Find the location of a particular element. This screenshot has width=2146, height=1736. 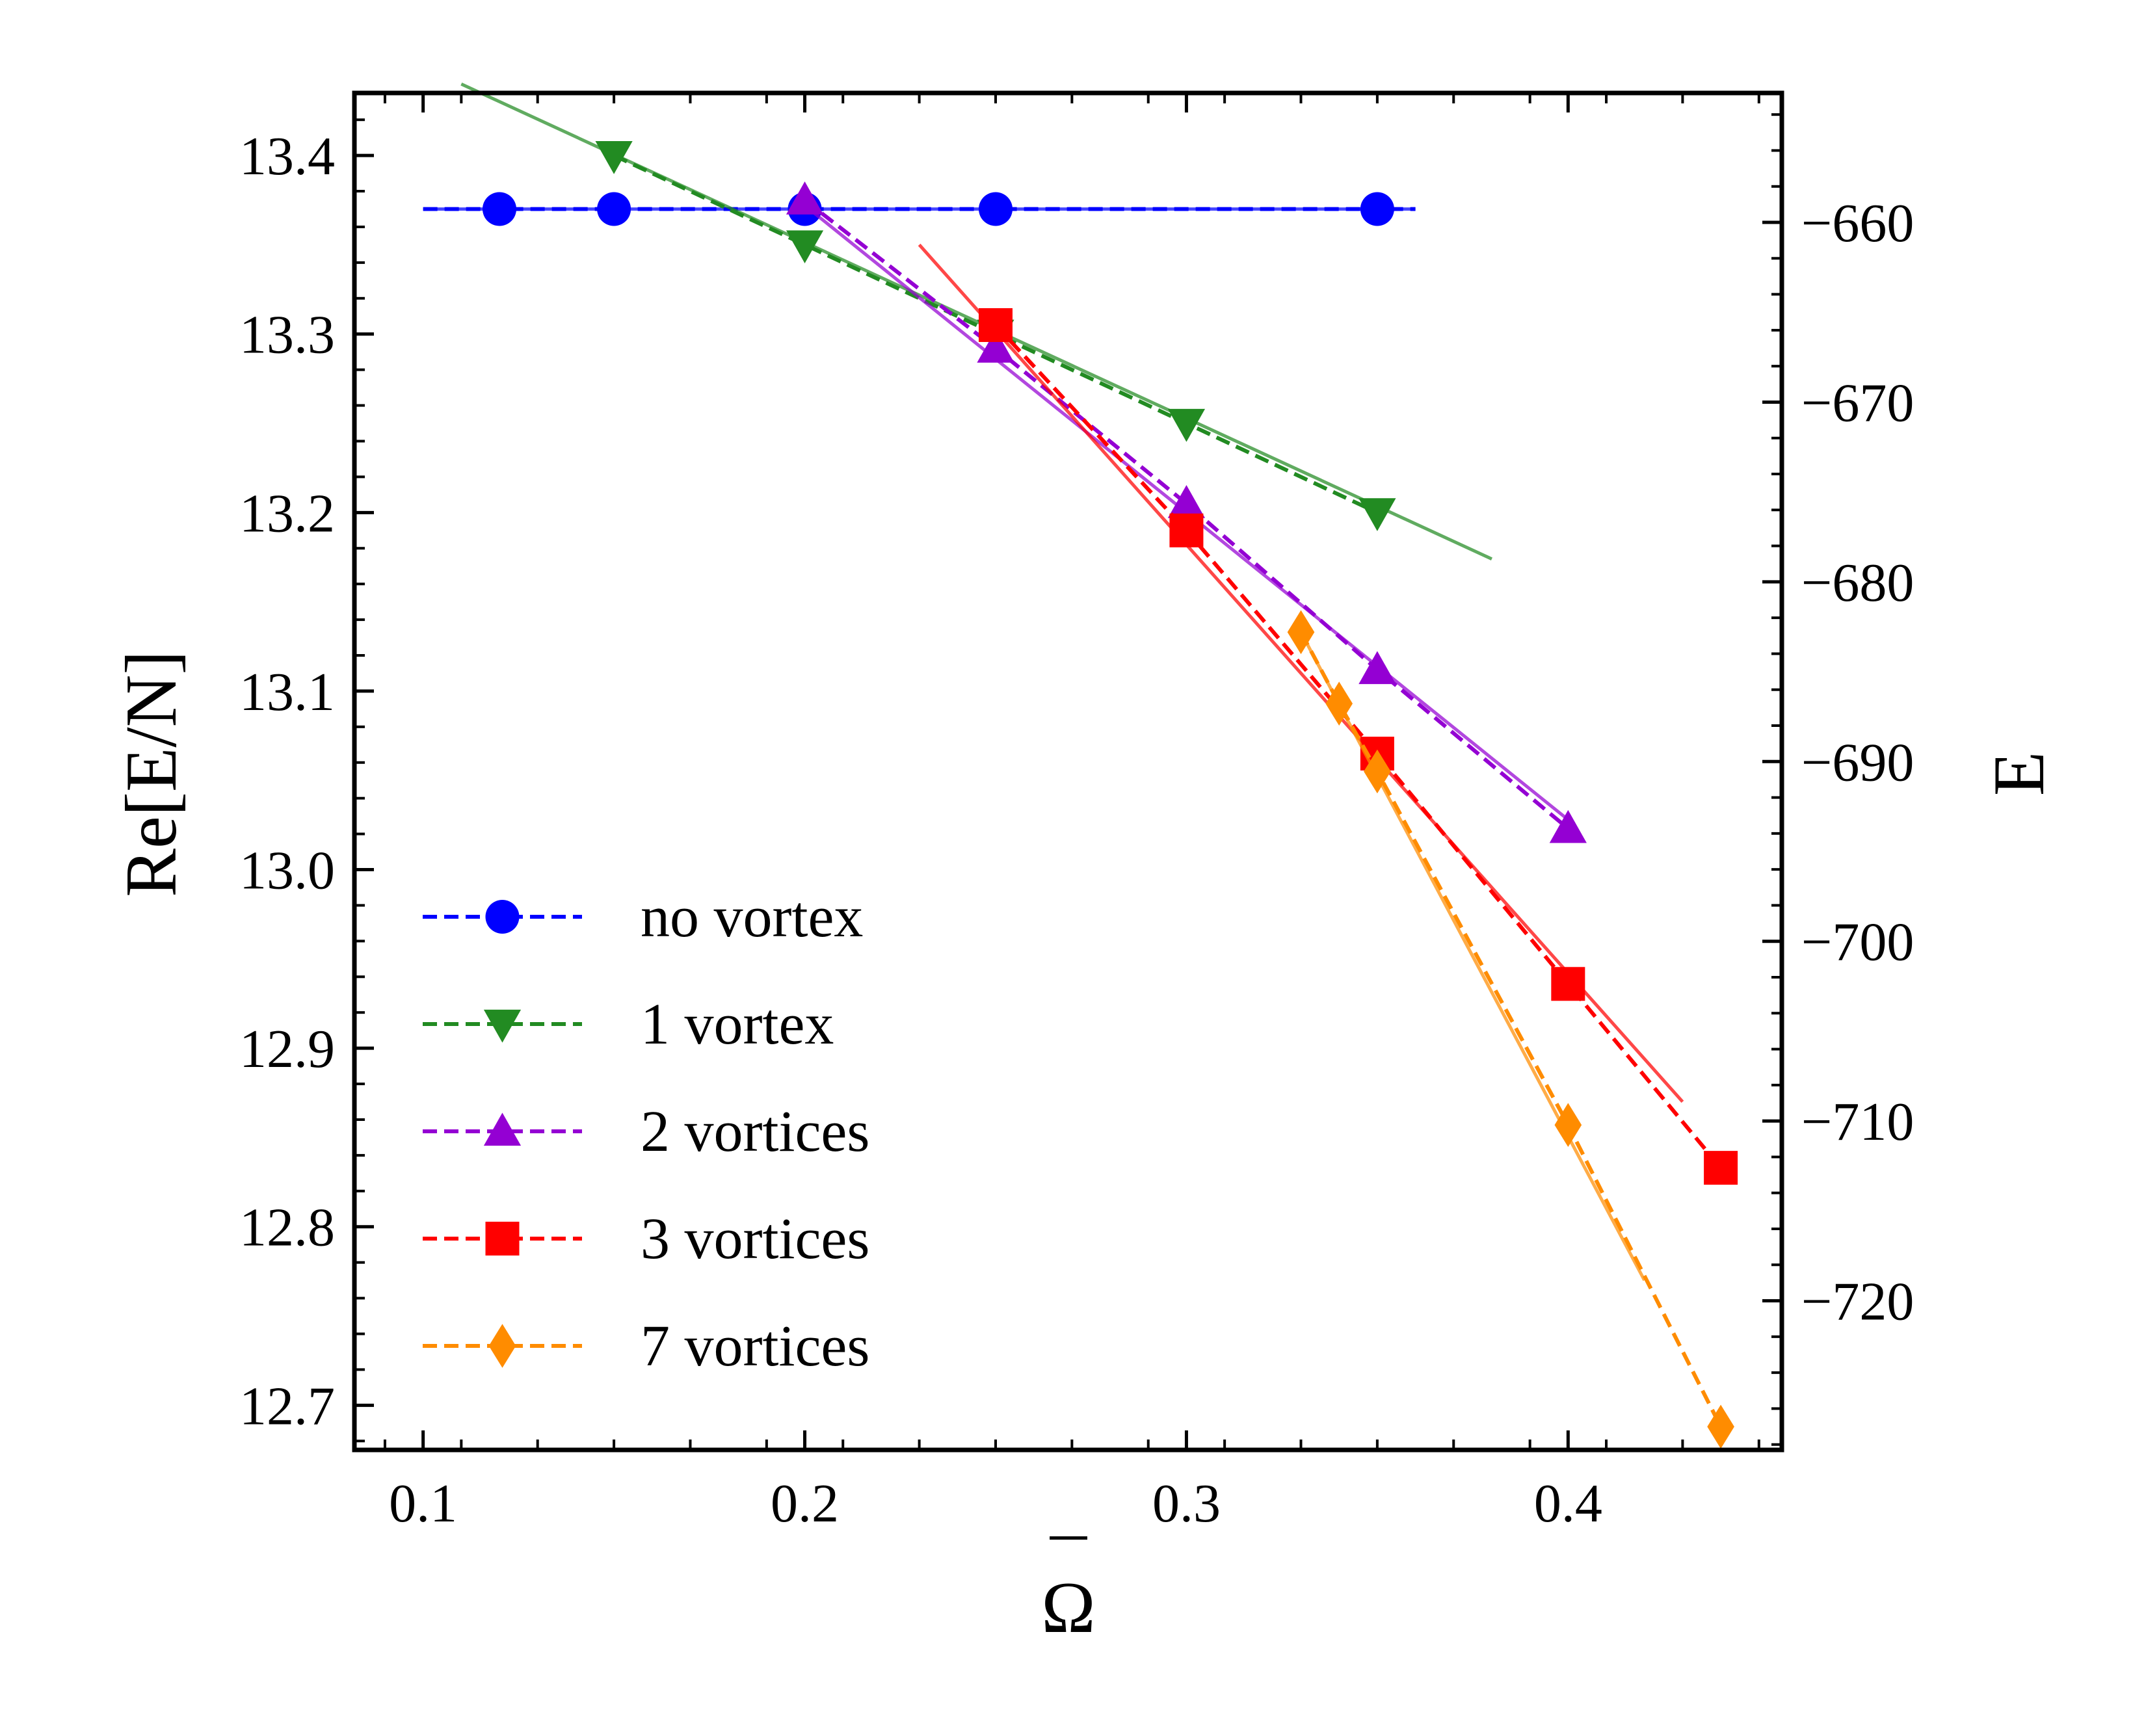

legend-label-1-vortex: 1 vortex is located at coordinates (737, 1024).